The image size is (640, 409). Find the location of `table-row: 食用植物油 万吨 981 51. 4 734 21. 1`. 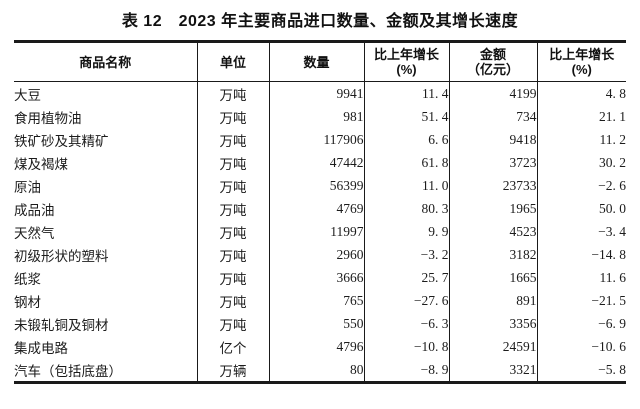

table-row: 食用植物油 万吨 981 51. 4 734 21. 1 is located at coordinates (320, 116).